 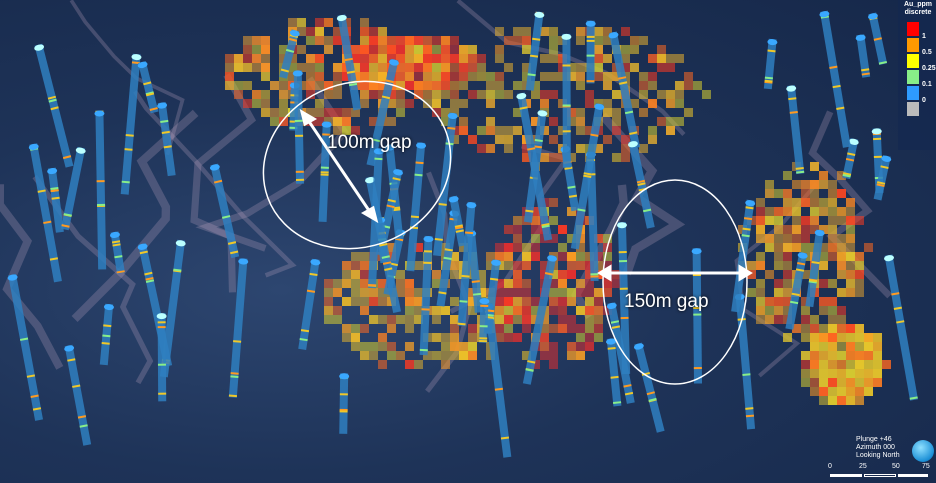 I want to click on orientation-sphere-icon, so click(x=923, y=451).